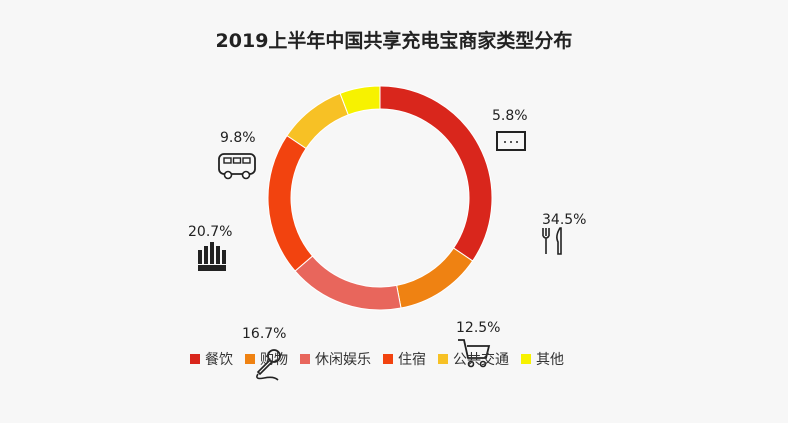  What do you see at coordinates (481, 360) in the screenshot?
I see `legend-label: 公共交通` at bounding box center [481, 360].